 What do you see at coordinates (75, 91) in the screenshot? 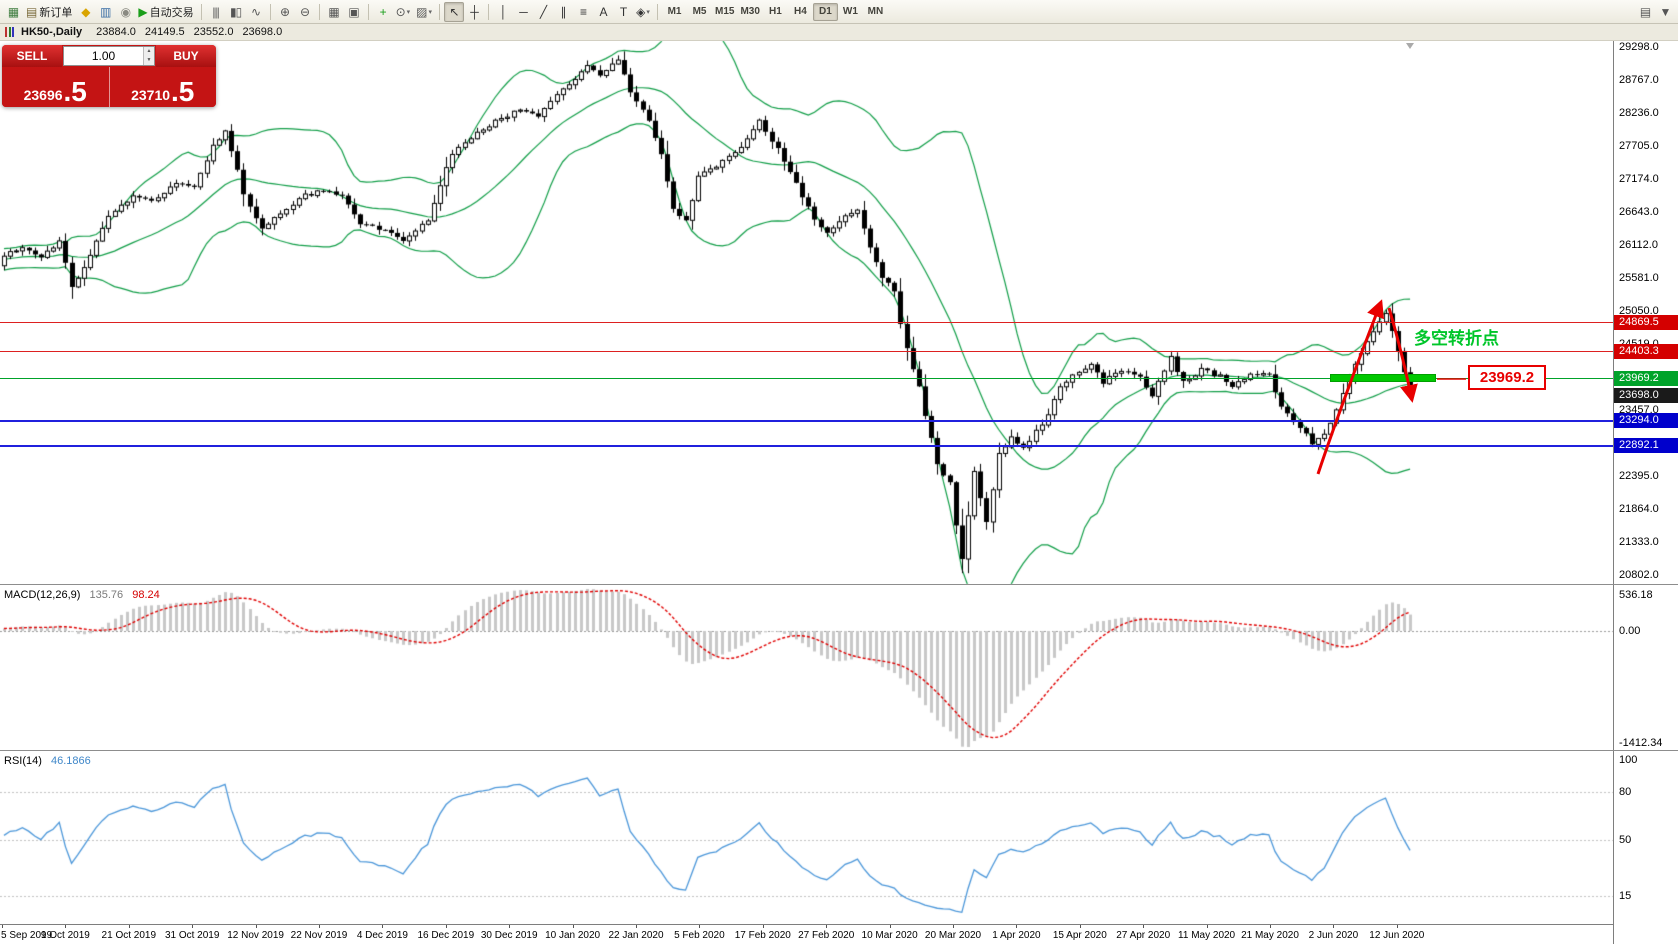
I see `bid-frac: .5` at bounding box center [75, 91].